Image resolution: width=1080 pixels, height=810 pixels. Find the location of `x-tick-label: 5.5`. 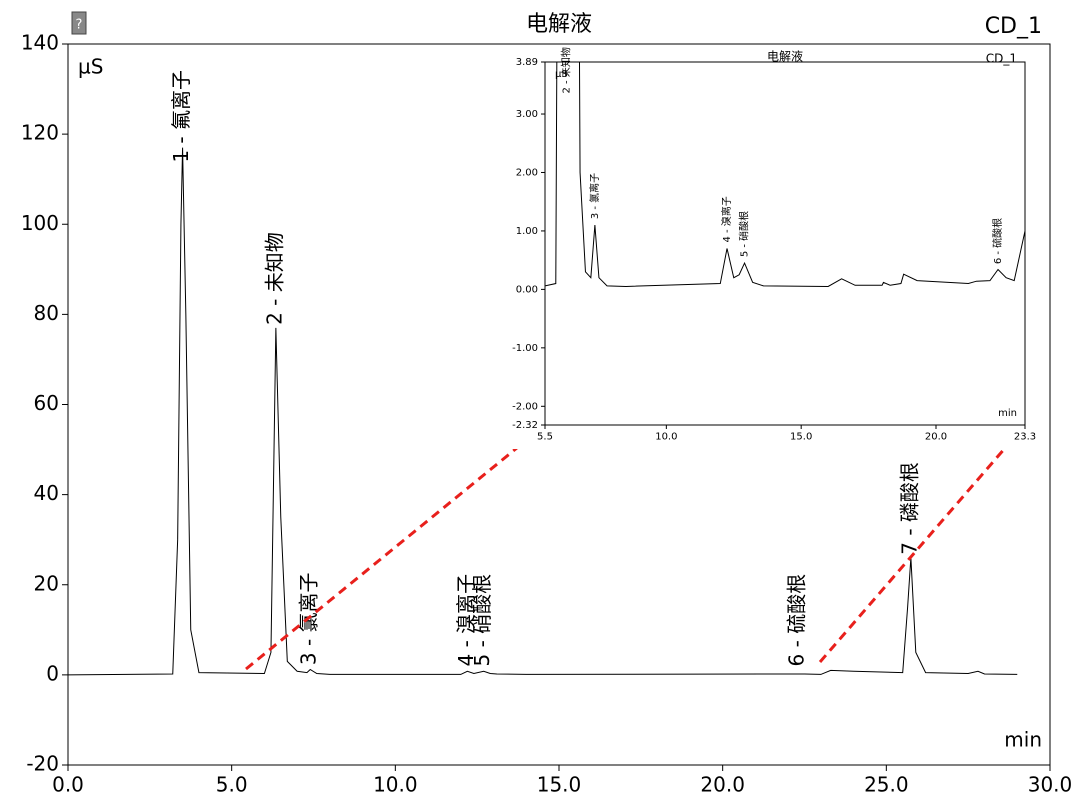

x-tick-label: 5.5 is located at coordinates (545, 437).